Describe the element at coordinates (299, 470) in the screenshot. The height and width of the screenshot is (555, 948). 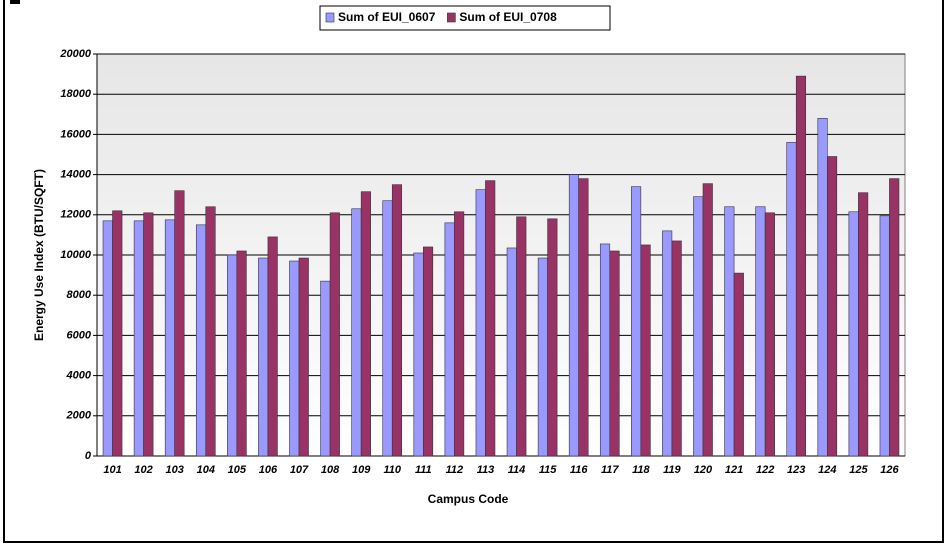
I see `x-tick-label: 107` at that location.